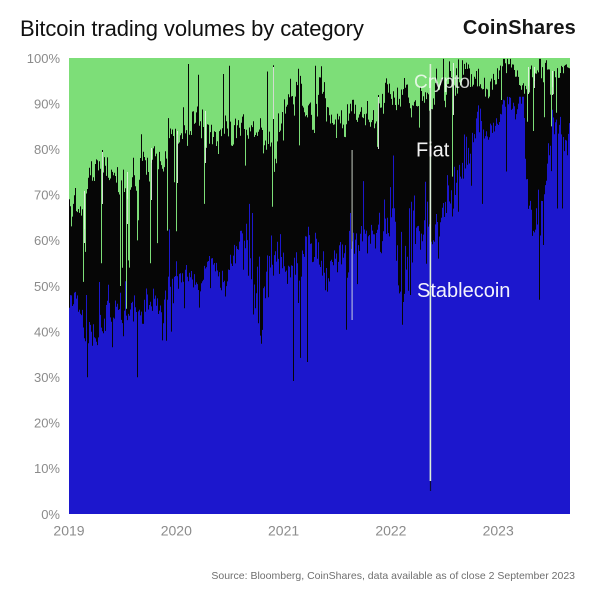 This screenshot has width=600, height=593. Describe the element at coordinates (47, 103) in the screenshot. I see `svg-text: 90%` at that location.